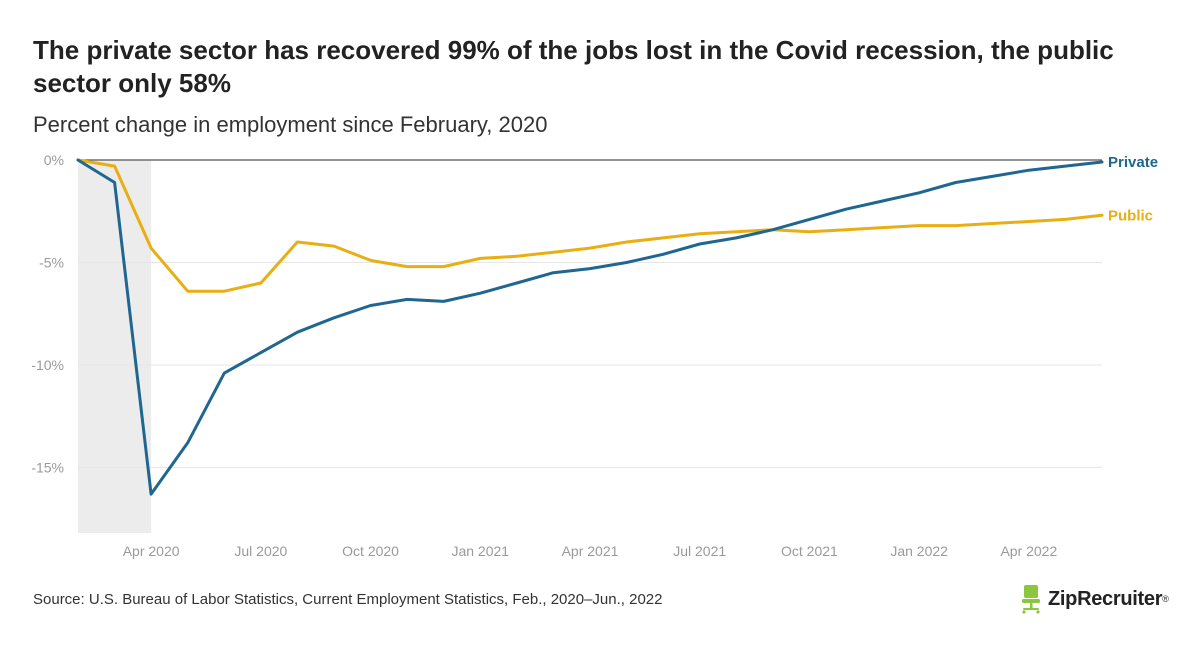 The height and width of the screenshot is (650, 1200). I want to click on series-label-private: Private, so click(1133, 162).